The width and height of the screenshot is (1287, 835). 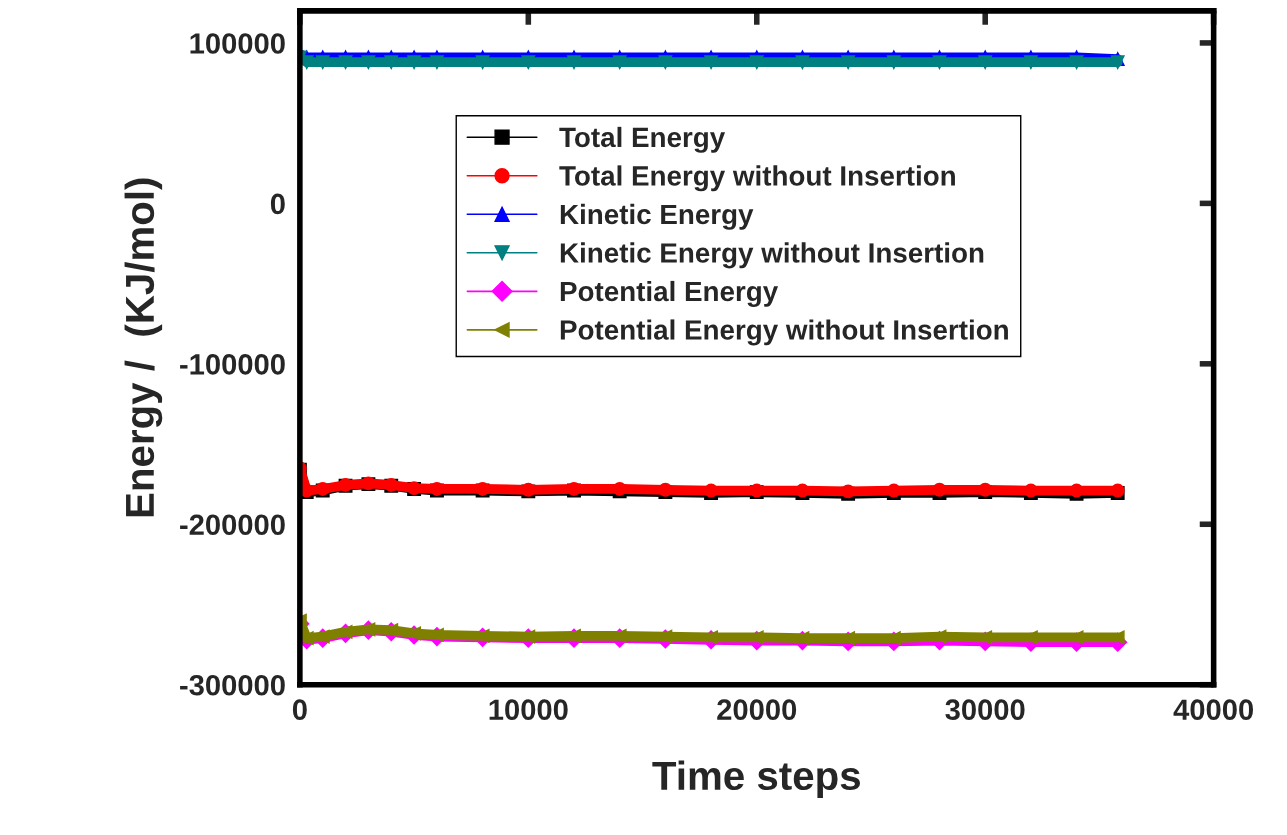 What do you see at coordinates (232, 525) in the screenshot?
I see `y-tick-label: -200000` at bounding box center [232, 525].